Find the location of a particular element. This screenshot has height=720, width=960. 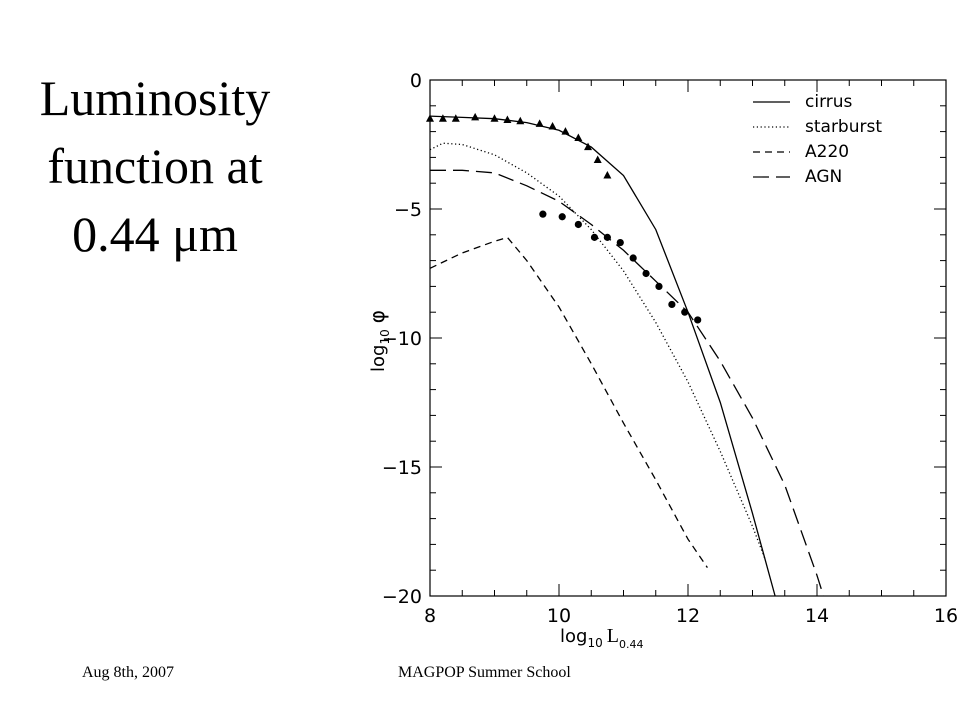

y-tick-label: −10 is located at coordinates (402, 339).